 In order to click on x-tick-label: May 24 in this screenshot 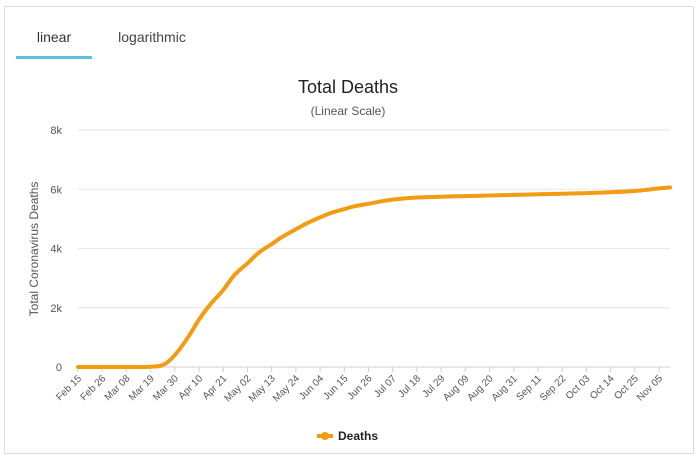, I will do `click(286, 388)`.